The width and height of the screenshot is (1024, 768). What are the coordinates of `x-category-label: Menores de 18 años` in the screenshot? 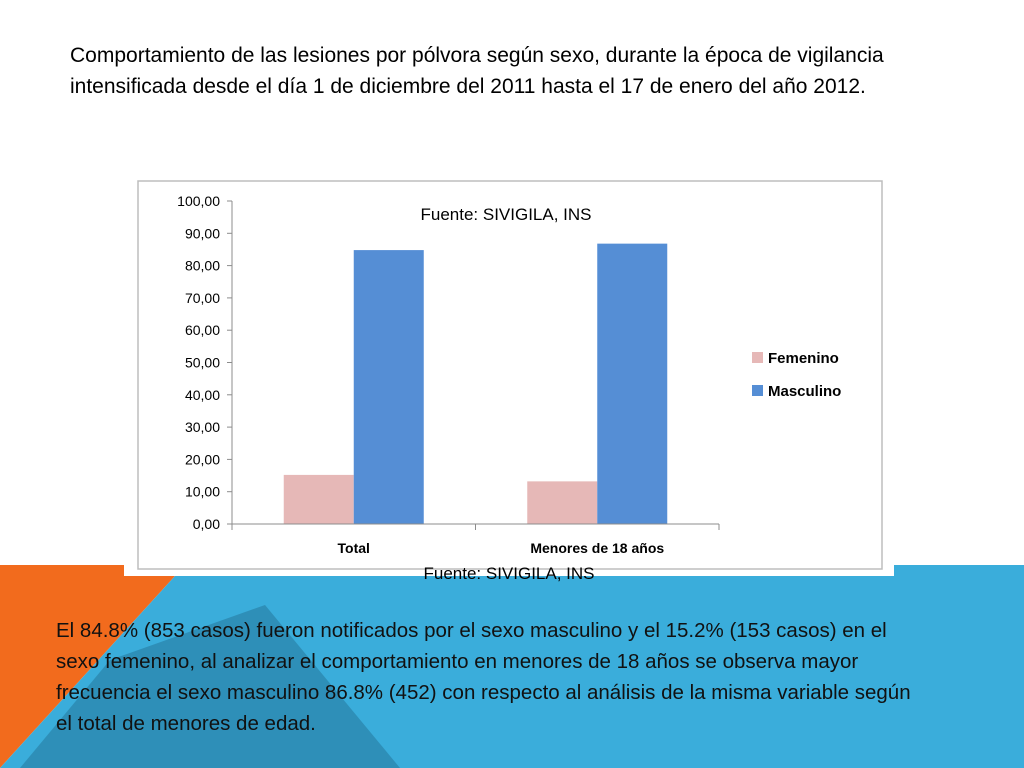 It's located at (597, 548).